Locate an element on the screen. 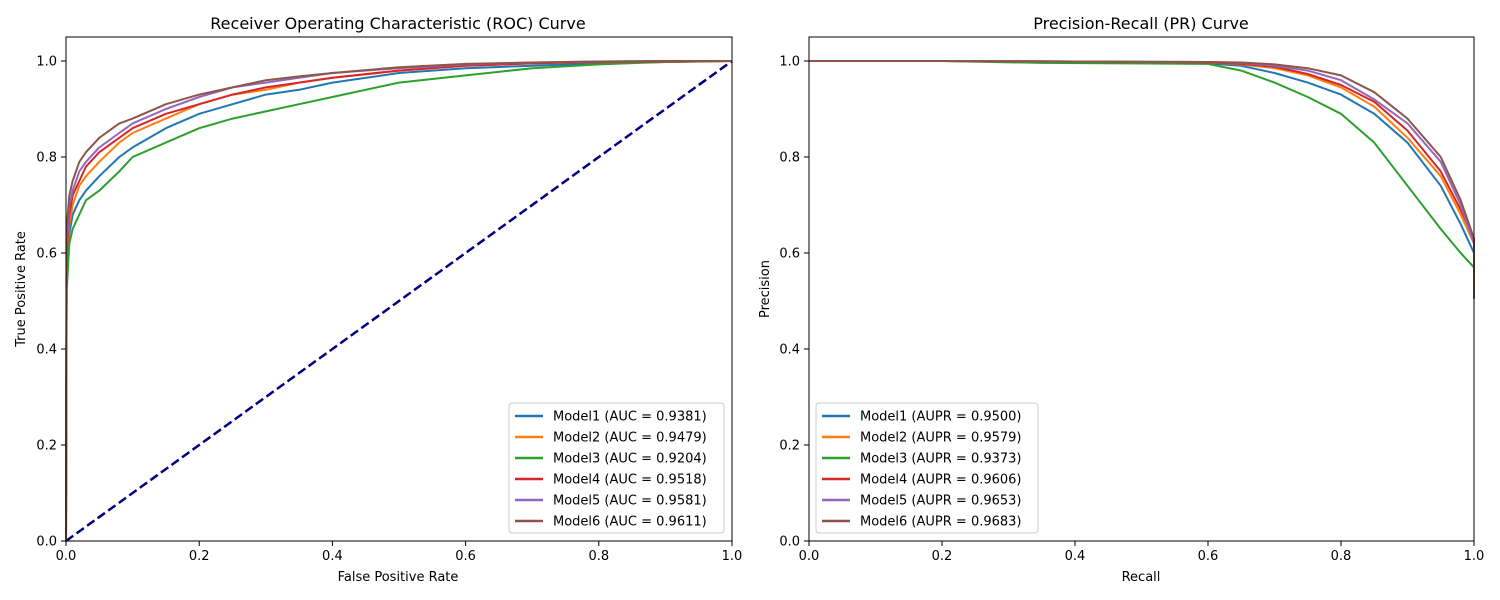 The image size is (1500, 600). roc-legend-label-1: Model1 (AUC = 0.9381) is located at coordinates (630, 417).